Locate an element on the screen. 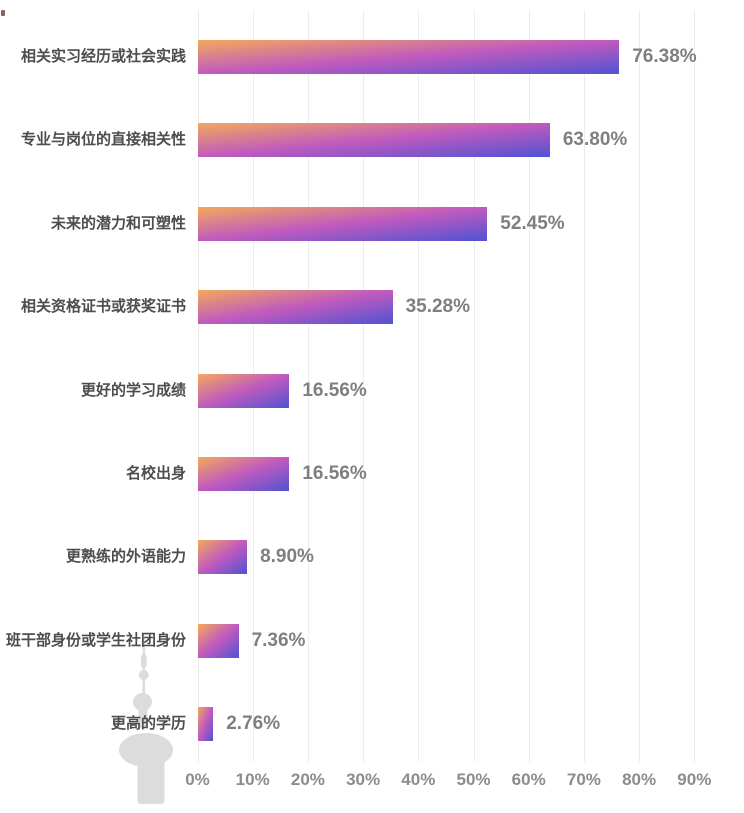 The width and height of the screenshot is (744, 813). category-label: 相关资格证书或获奖证书 is located at coordinates (103, 307).